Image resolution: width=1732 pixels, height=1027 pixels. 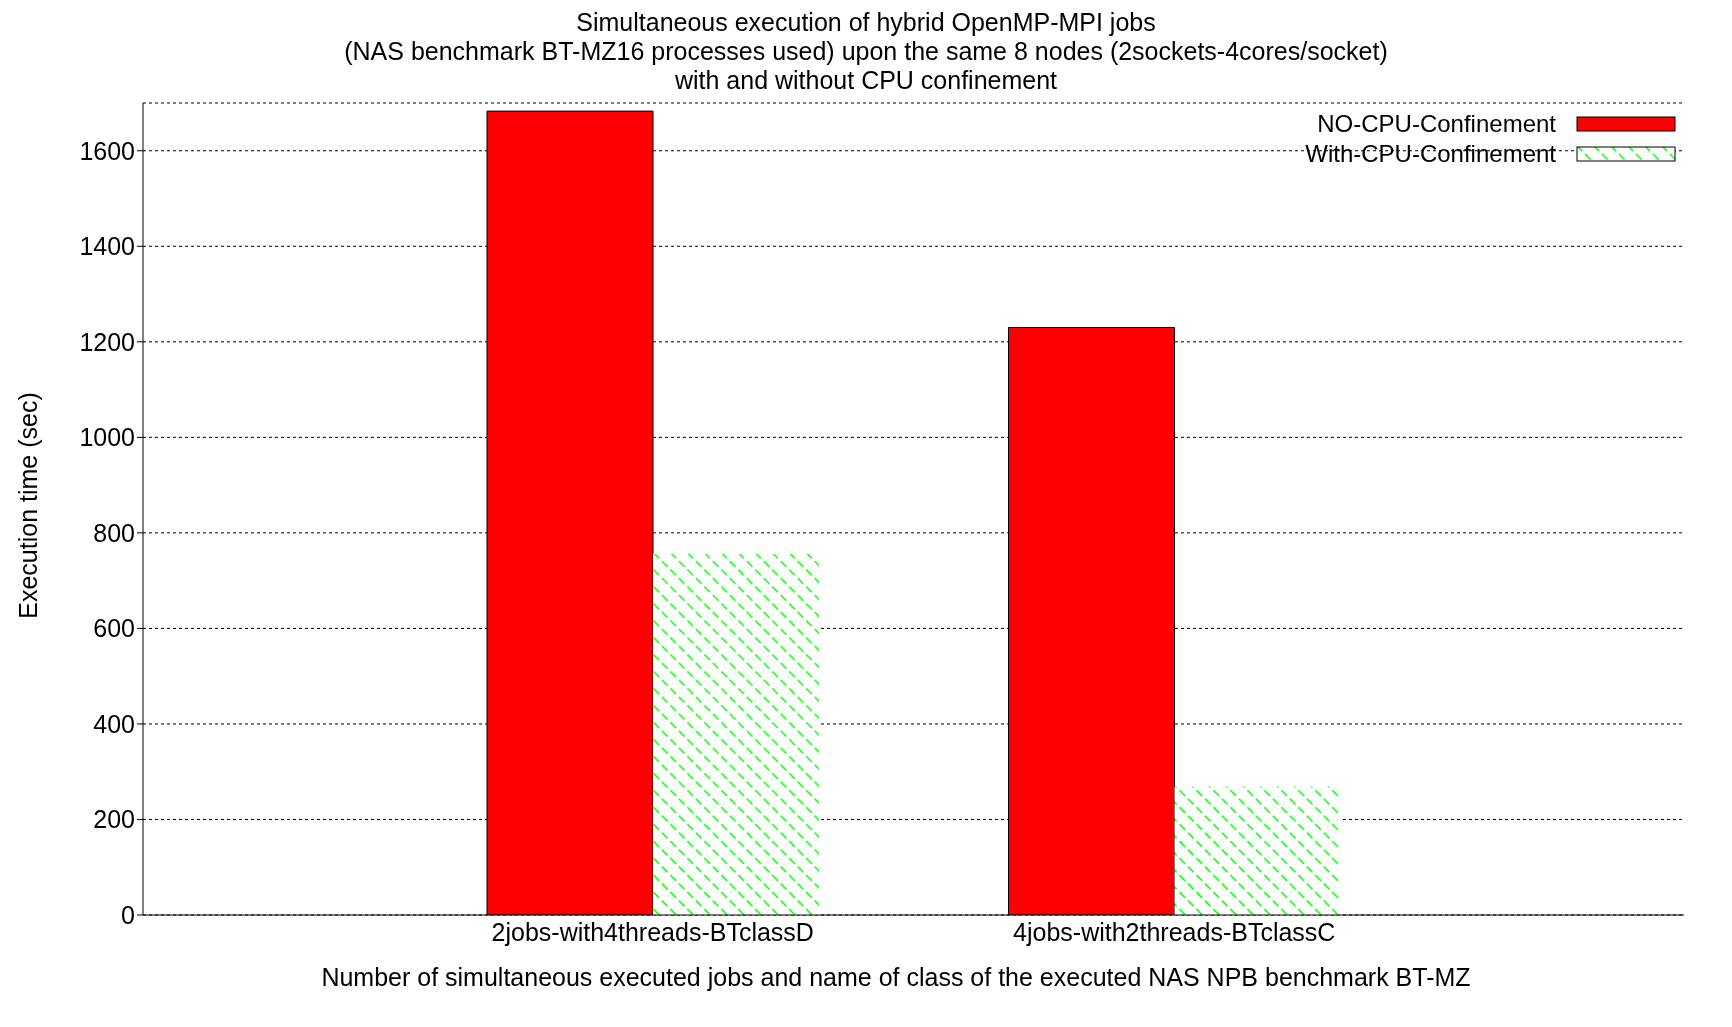 I want to click on legend-label: With-CPU-Confinement, so click(x=1430, y=154).